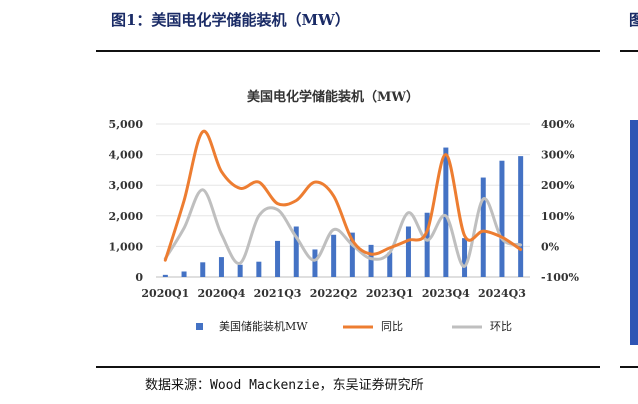 The width and height of the screenshot is (638, 404). What do you see at coordinates (629, 51) in the screenshot?
I see `top-rule-adjacent` at bounding box center [629, 51].